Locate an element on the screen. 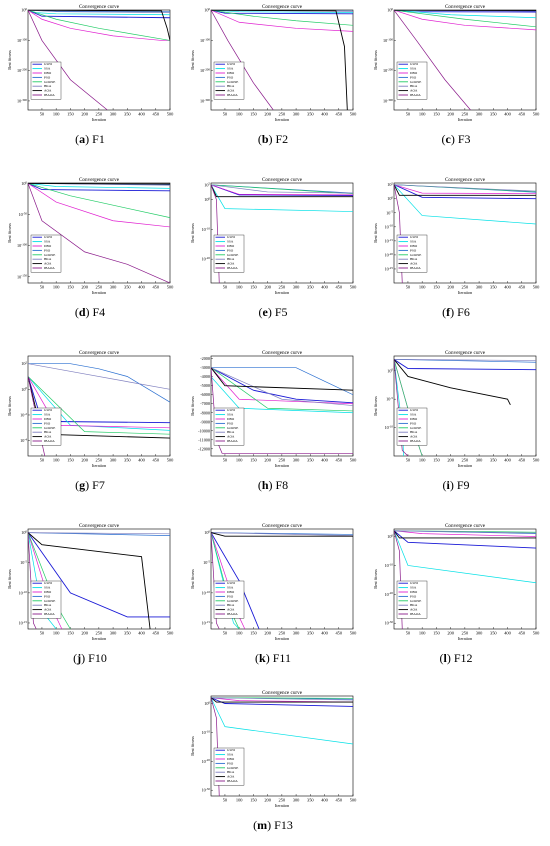  y-tick-label: 10-300 is located at coordinates (205, 101).